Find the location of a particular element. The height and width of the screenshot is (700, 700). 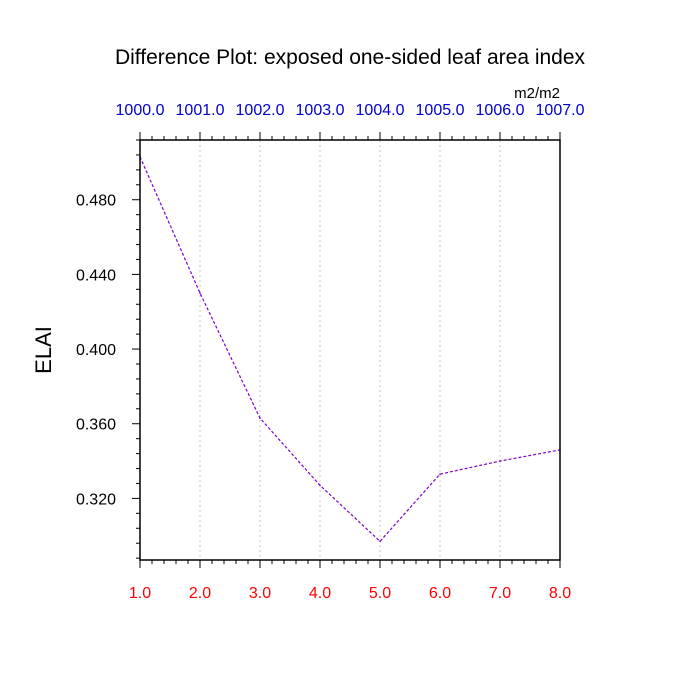

units-label: m2/m2 is located at coordinates (537, 93).